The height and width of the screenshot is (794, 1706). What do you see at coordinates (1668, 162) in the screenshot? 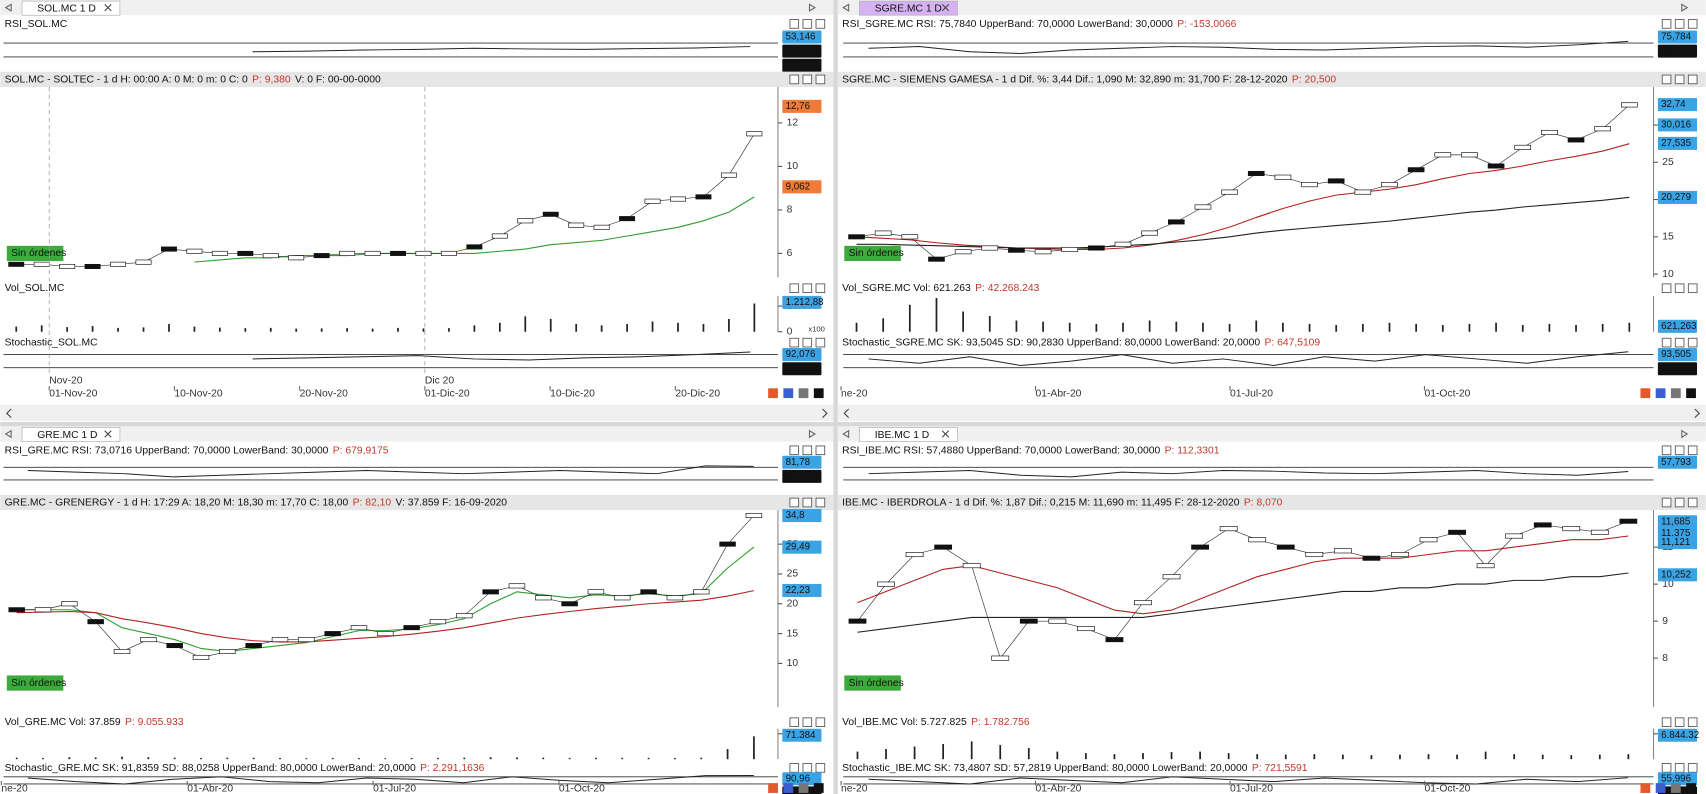
I see `y-tick-label: 25` at bounding box center [1668, 162].